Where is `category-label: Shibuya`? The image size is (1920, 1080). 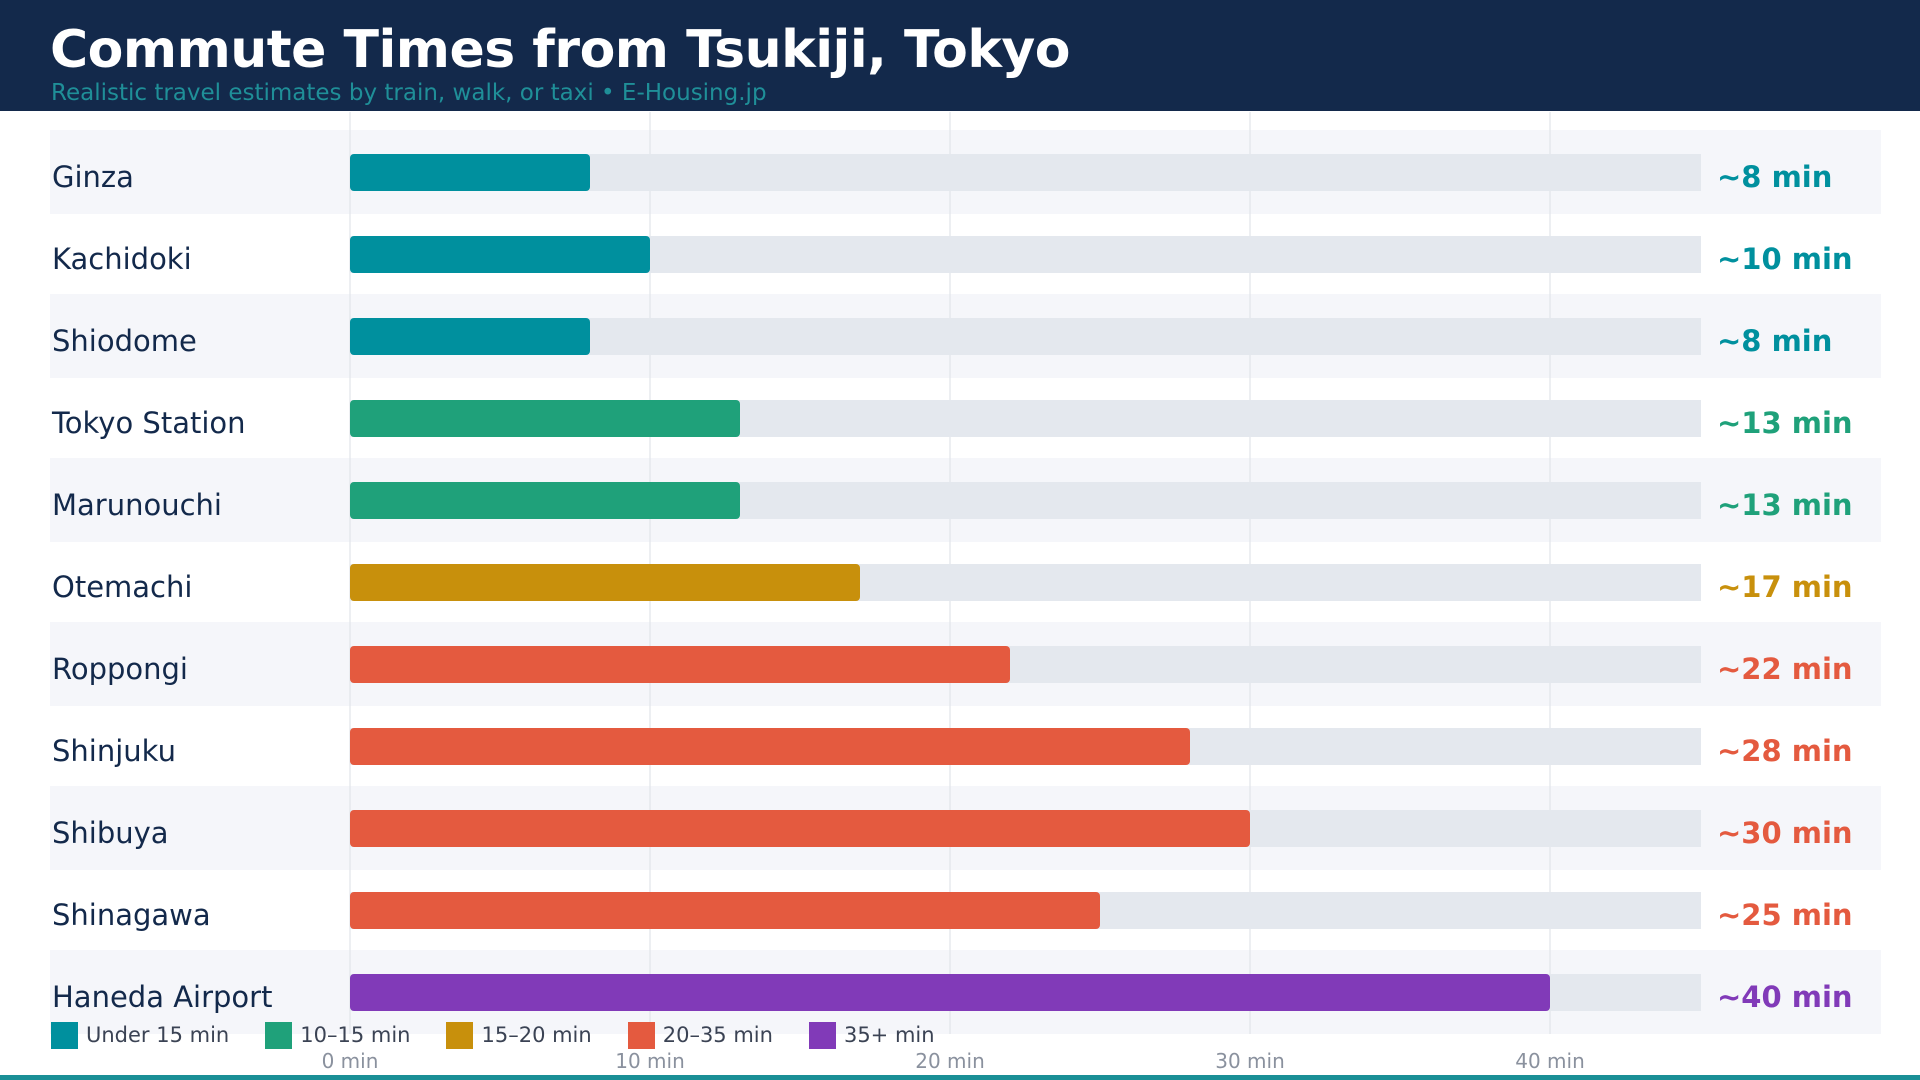
category-label: Shibuya is located at coordinates (110, 833).